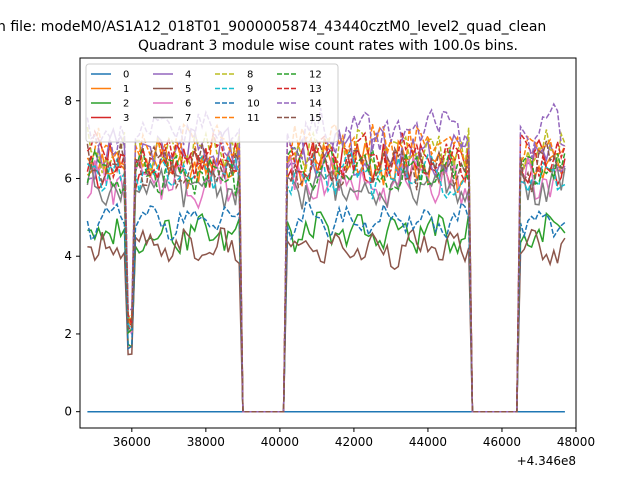  What do you see at coordinates (68, 101) in the screenshot?
I see `y-tick-label: 8` at bounding box center [68, 101].